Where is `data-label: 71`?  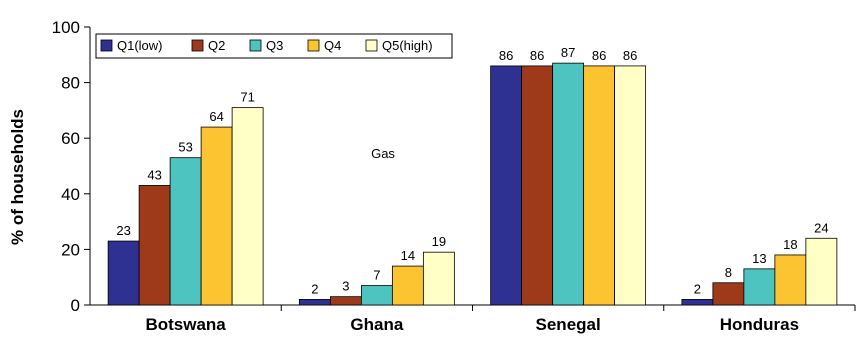
data-label: 71 is located at coordinates (247, 97).